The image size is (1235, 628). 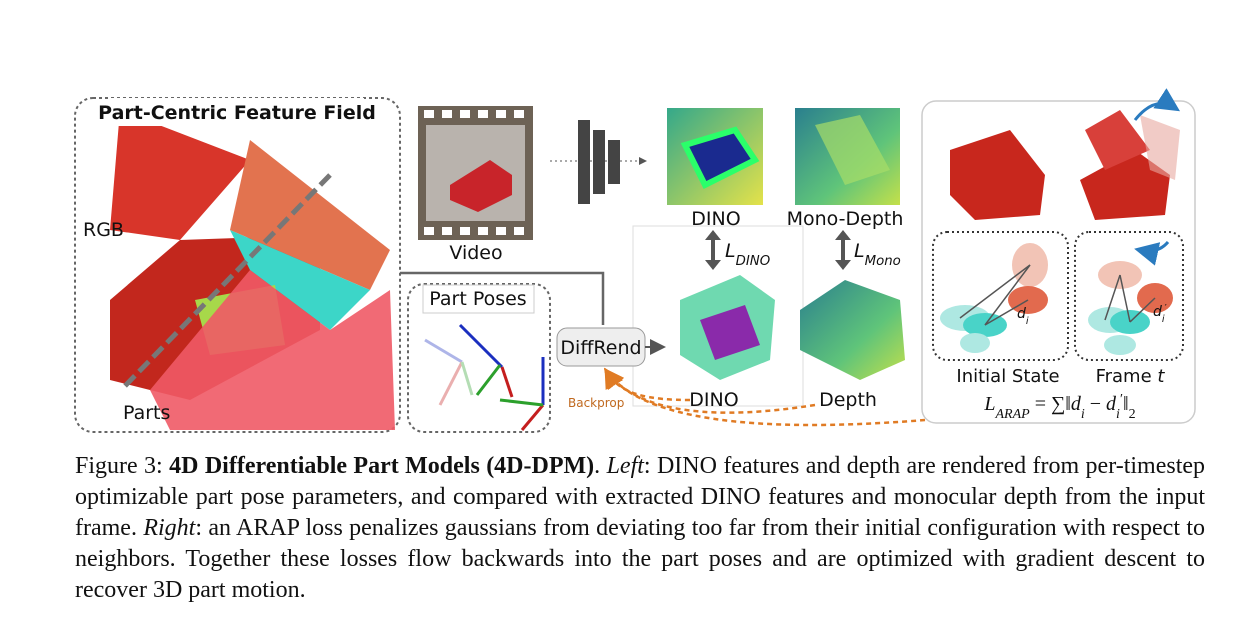 What do you see at coordinates (883, 261) in the screenshot?
I see `text-run: Mono` at bounding box center [883, 261].